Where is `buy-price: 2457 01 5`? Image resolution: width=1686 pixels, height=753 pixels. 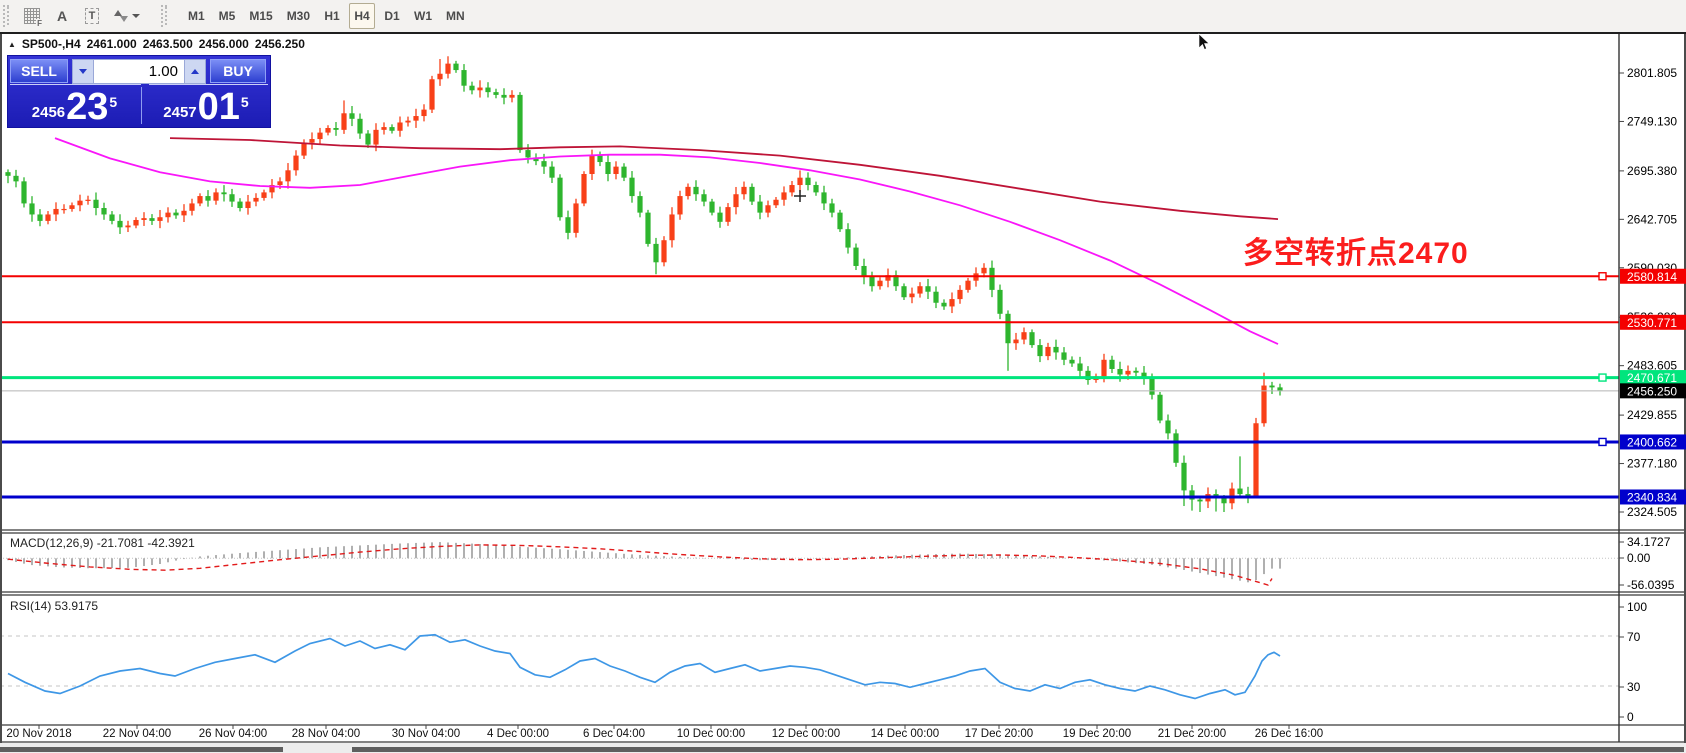 buy-price: 2457 01 5 is located at coordinates (206, 106).